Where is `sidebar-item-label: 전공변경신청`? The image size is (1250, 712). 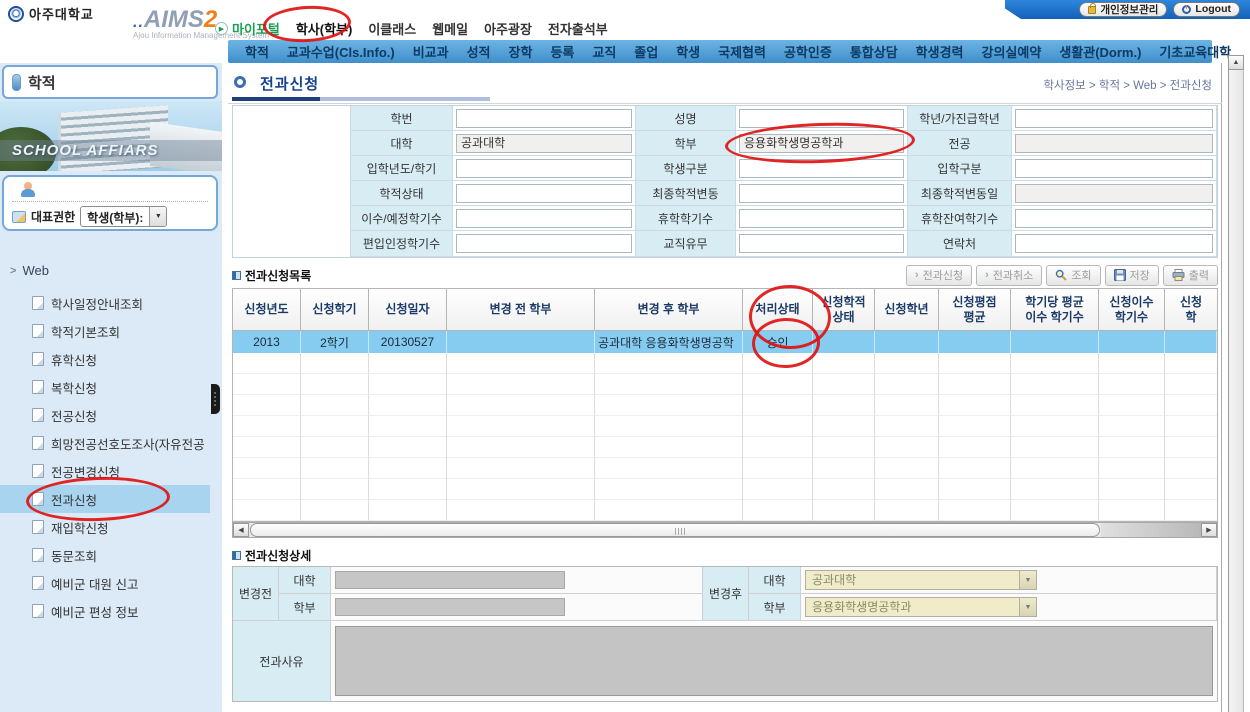 sidebar-item-label: 전공변경신청 is located at coordinates (86, 472).